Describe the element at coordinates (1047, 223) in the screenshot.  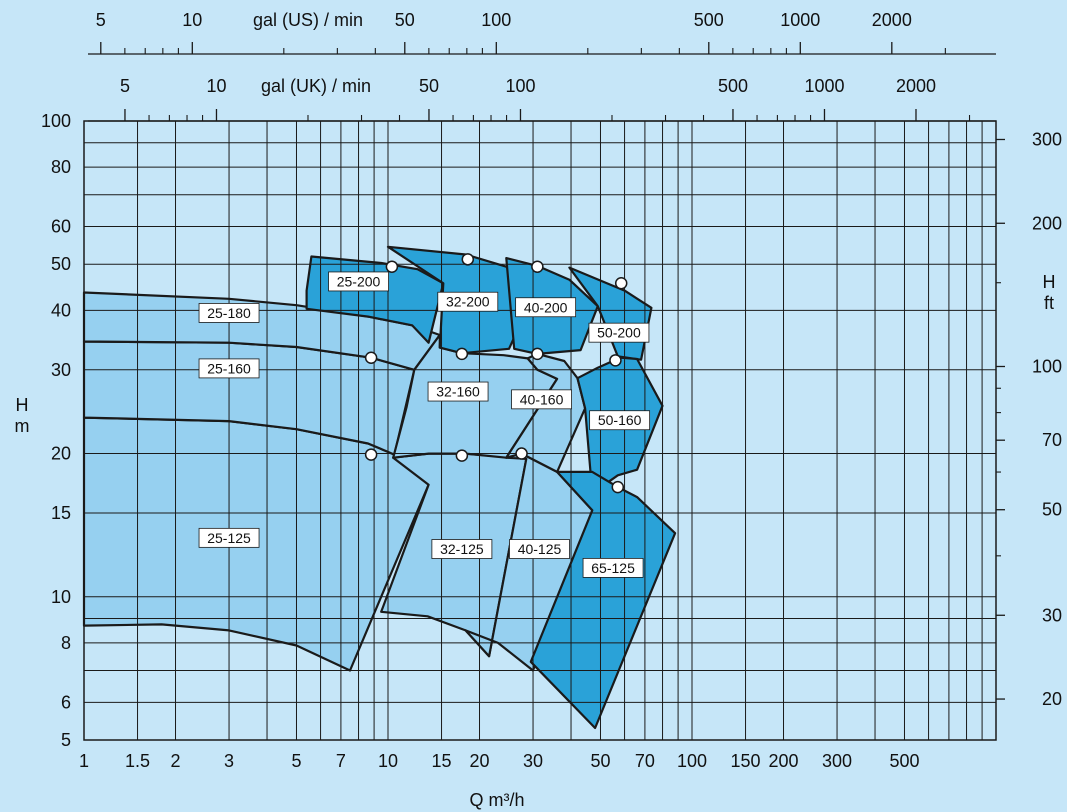
I see `right-tick-label: 200` at that location.